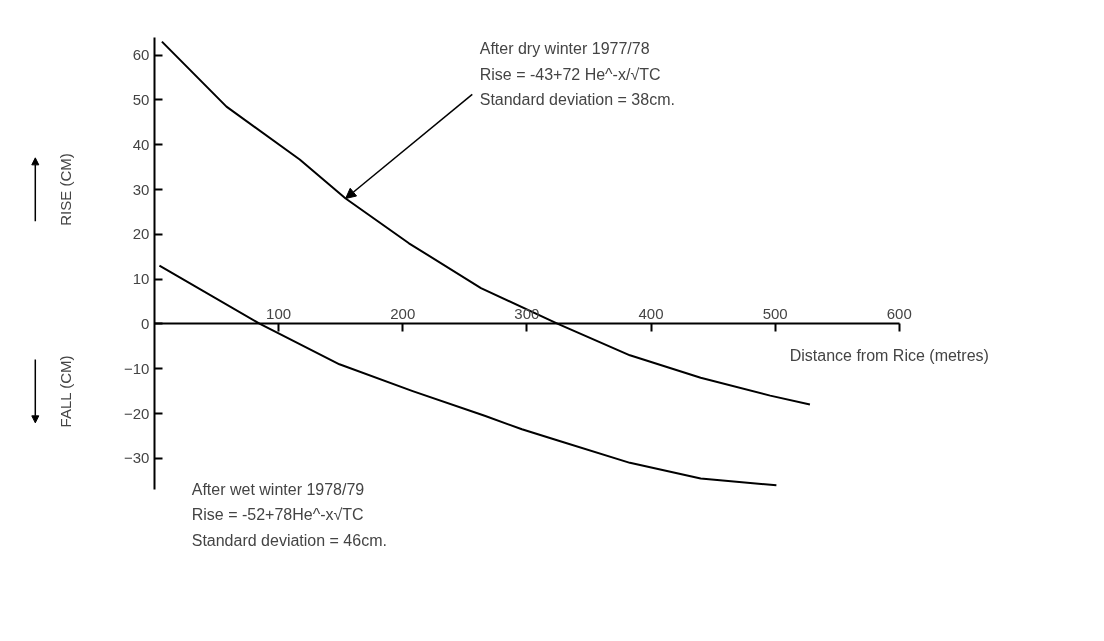  Describe the element at coordinates (775, 313) in the screenshot. I see `x-tick-label: 500` at that location.